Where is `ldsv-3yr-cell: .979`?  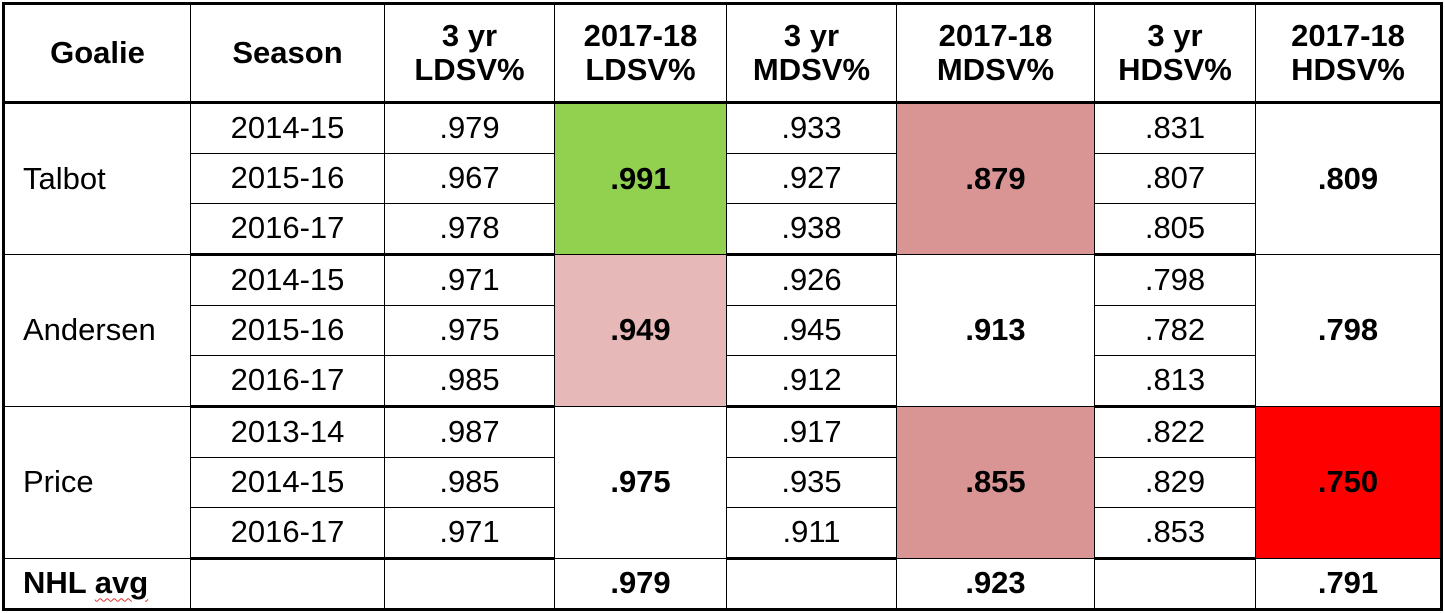 ldsv-3yr-cell: .979 is located at coordinates (469, 128).